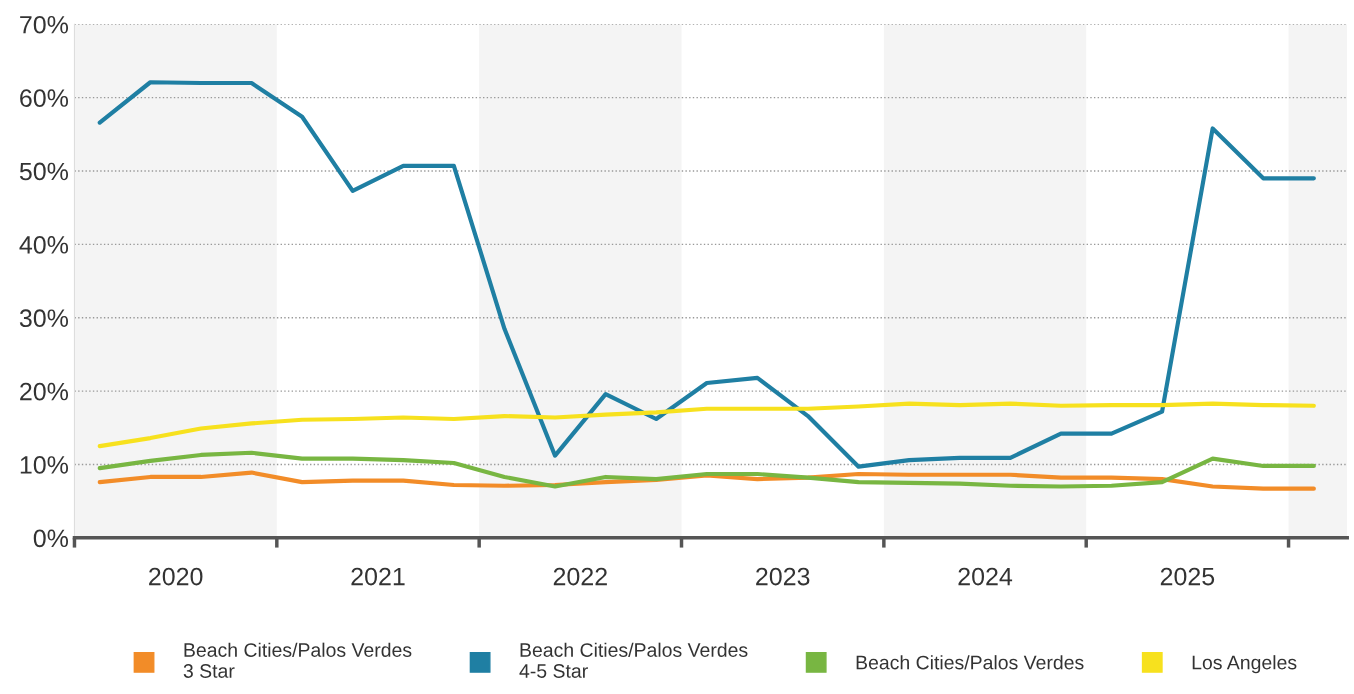 The image size is (1354, 694). What do you see at coordinates (633, 660) in the screenshot?
I see `legend-label: Beach Cities/Palos Verdes 4-5 Star` at bounding box center [633, 660].